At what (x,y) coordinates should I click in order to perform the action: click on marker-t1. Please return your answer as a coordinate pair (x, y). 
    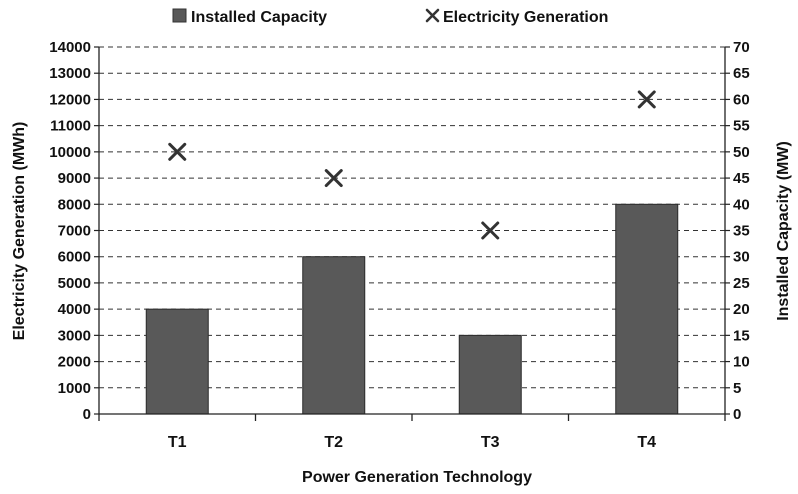
    Looking at the image, I should click on (177, 151).